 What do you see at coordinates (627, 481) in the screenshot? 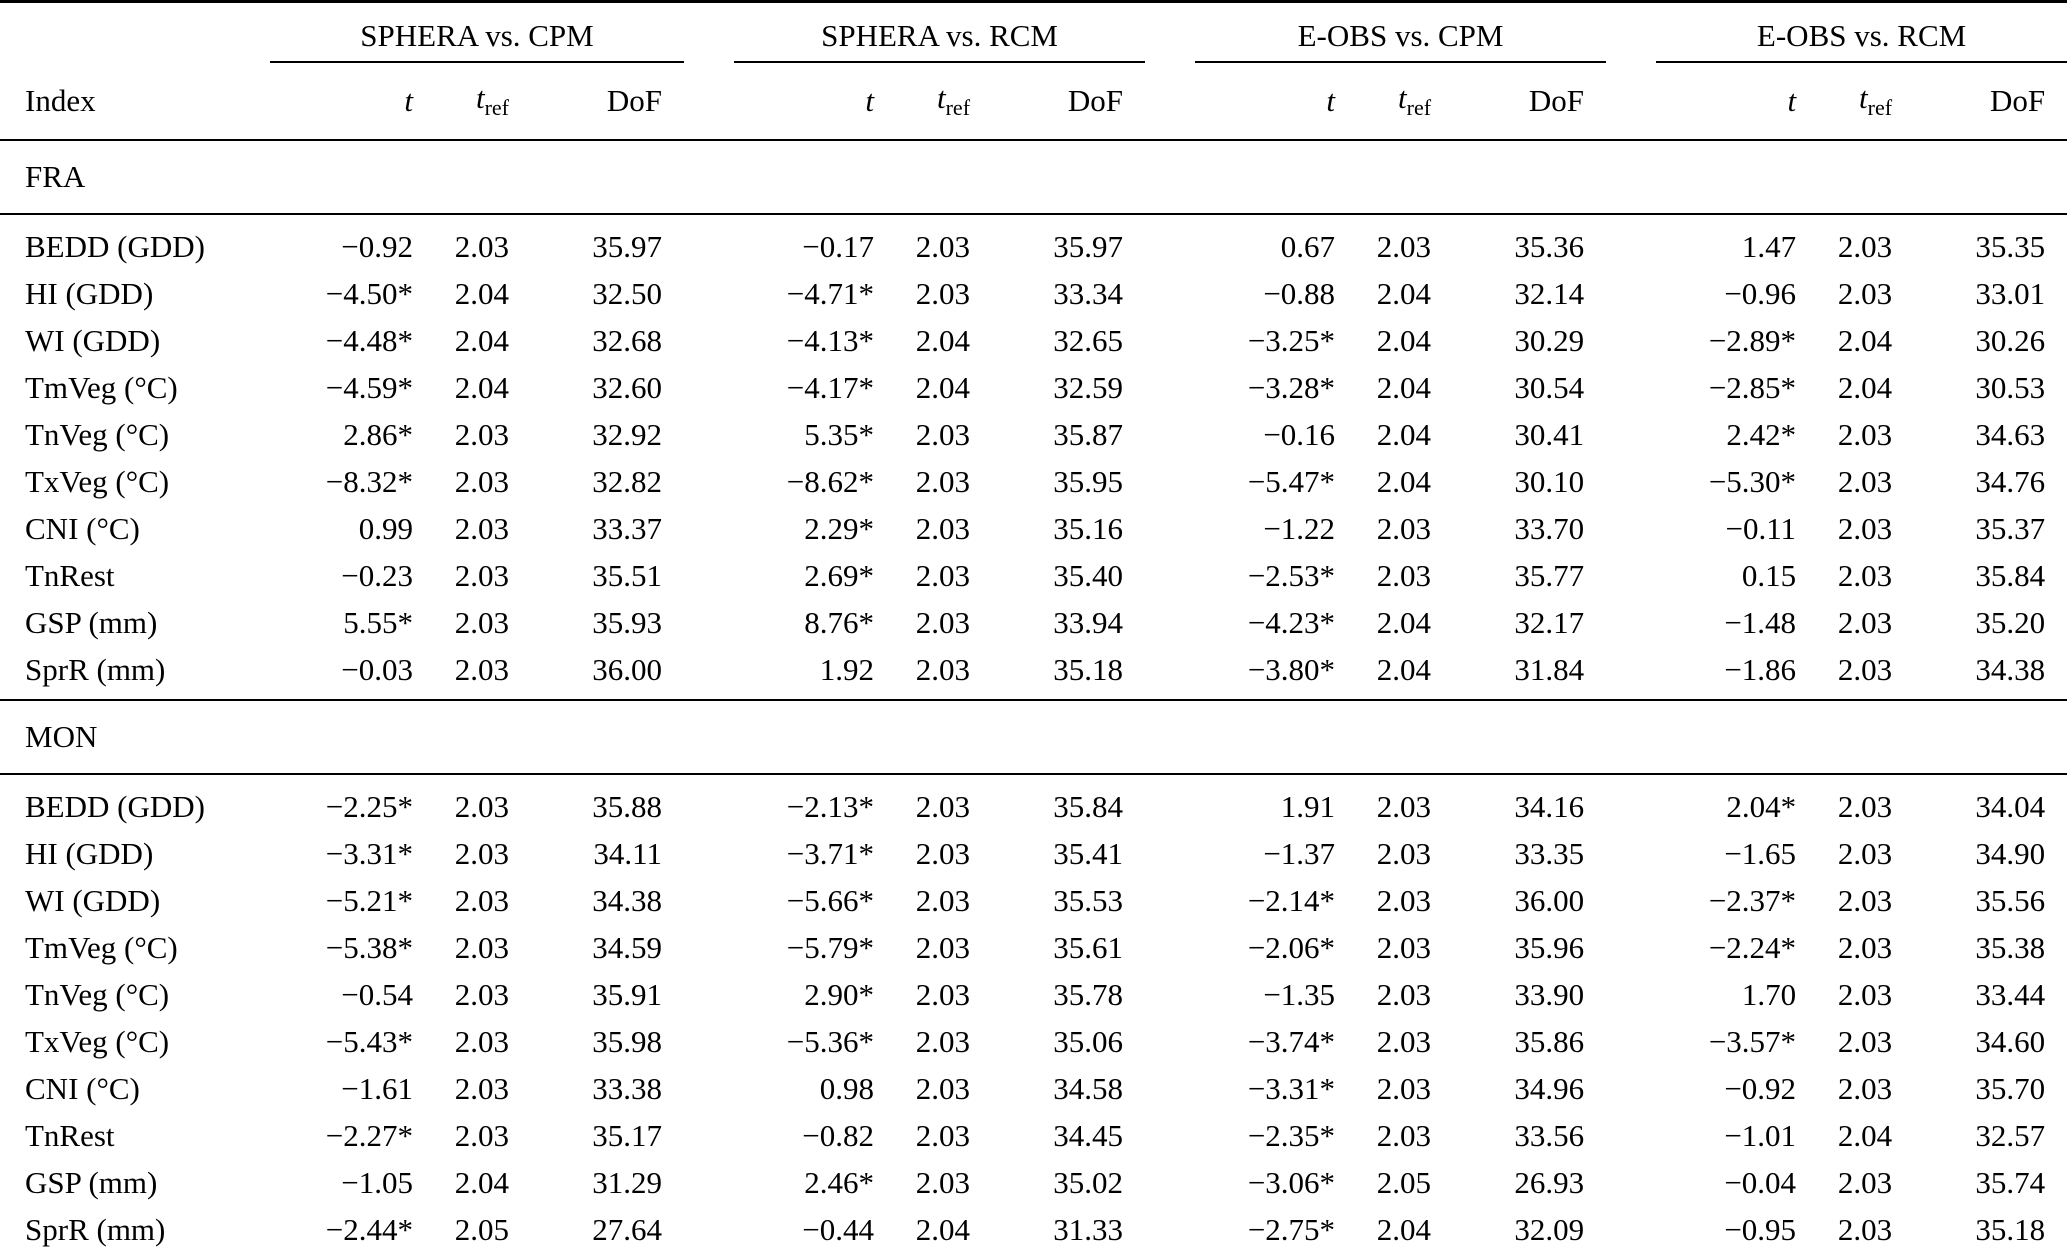
I see `dof-value-cell: 32.82` at bounding box center [627, 481].